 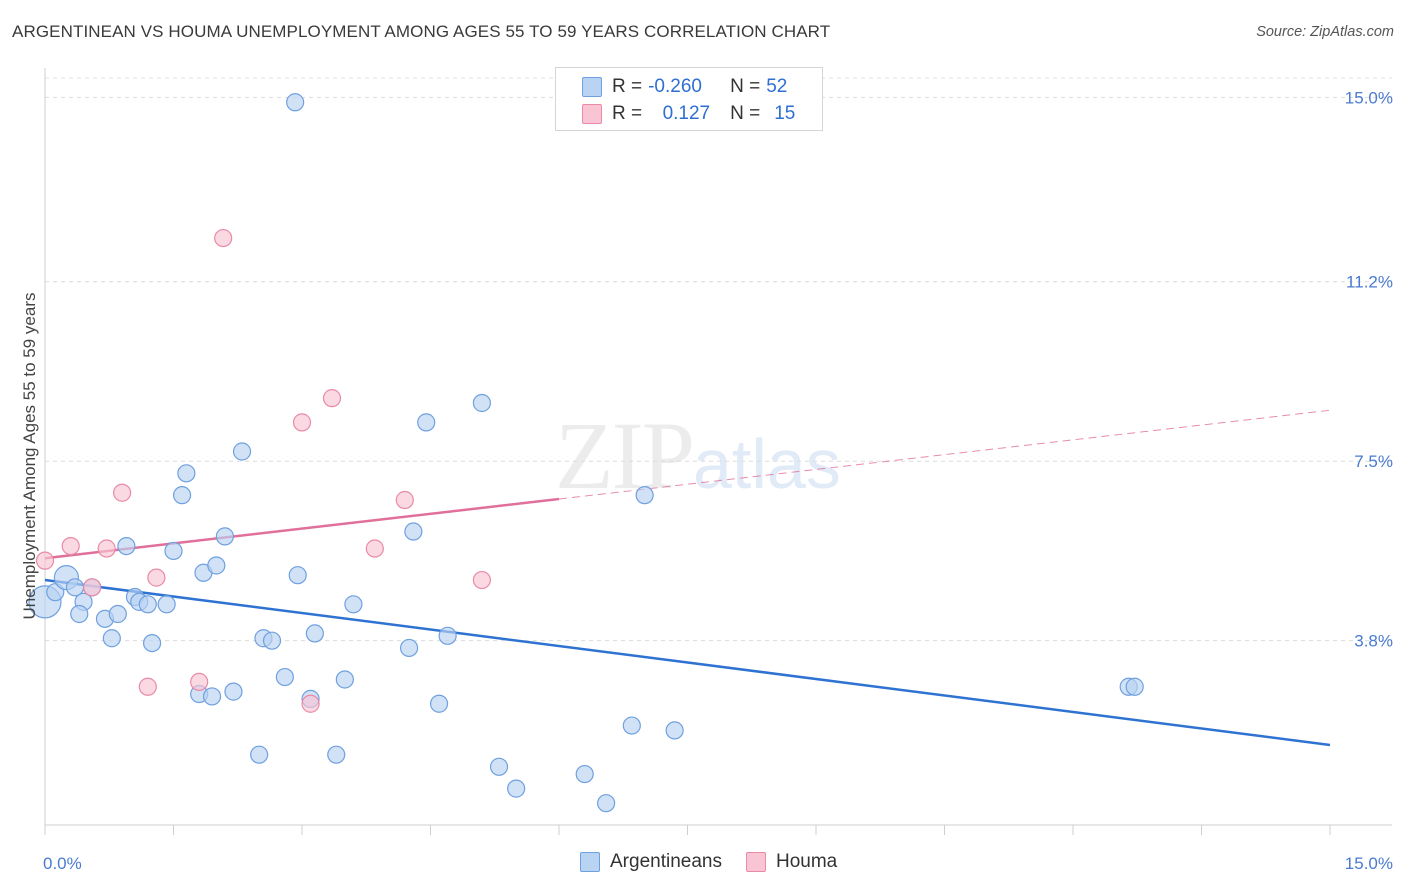 I want to click on legend-label-houma: Houma, so click(x=806, y=861).